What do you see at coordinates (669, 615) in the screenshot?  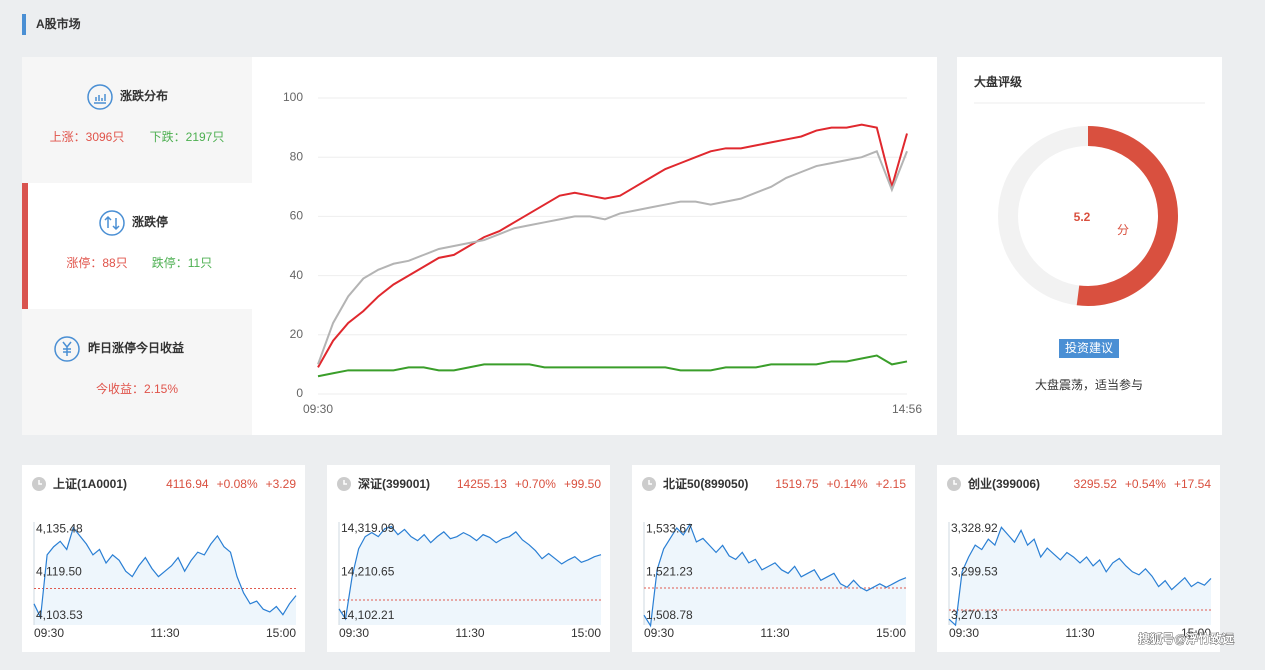 I see `y-tick-label: 1,508.78` at bounding box center [669, 615].